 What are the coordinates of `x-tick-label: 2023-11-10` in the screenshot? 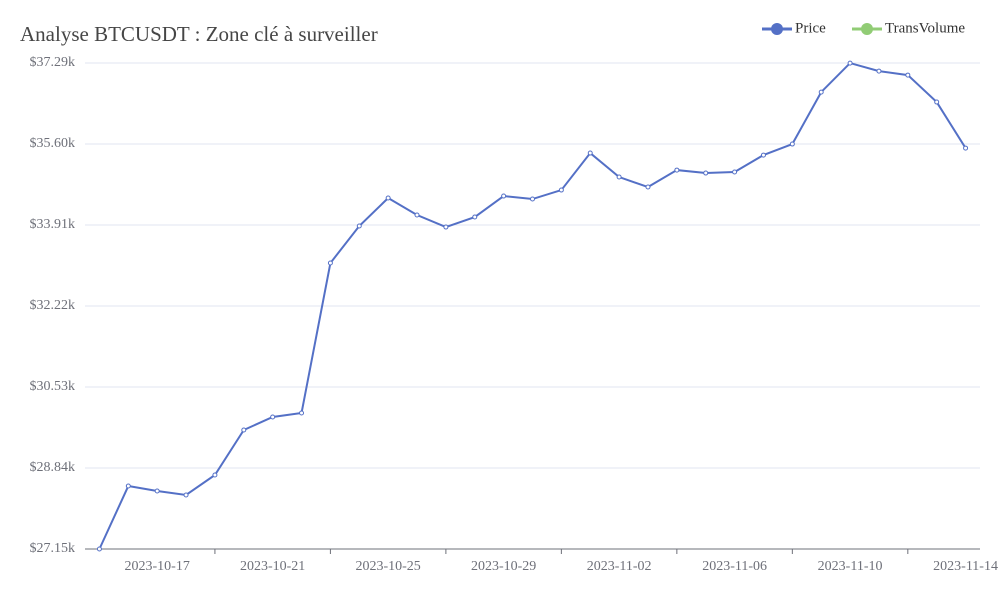 It's located at (850, 566).